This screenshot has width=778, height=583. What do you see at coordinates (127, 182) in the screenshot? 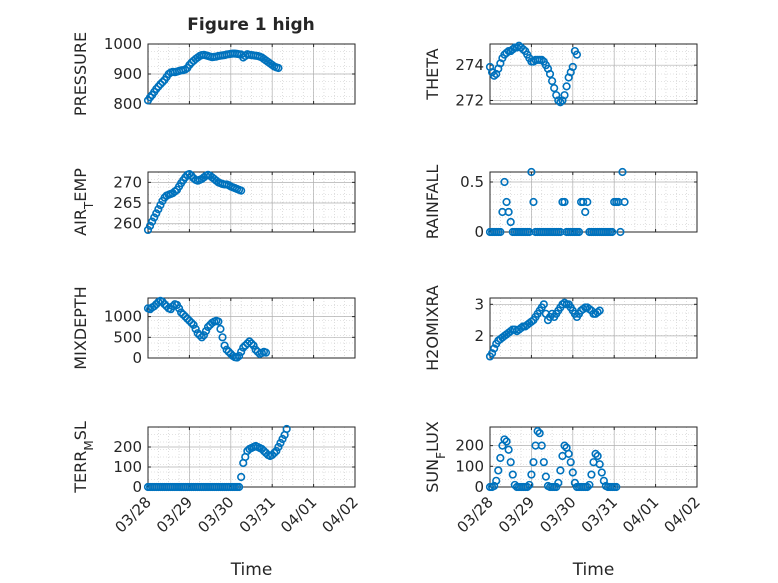
I see `y-tick-label: 270` at bounding box center [127, 182].